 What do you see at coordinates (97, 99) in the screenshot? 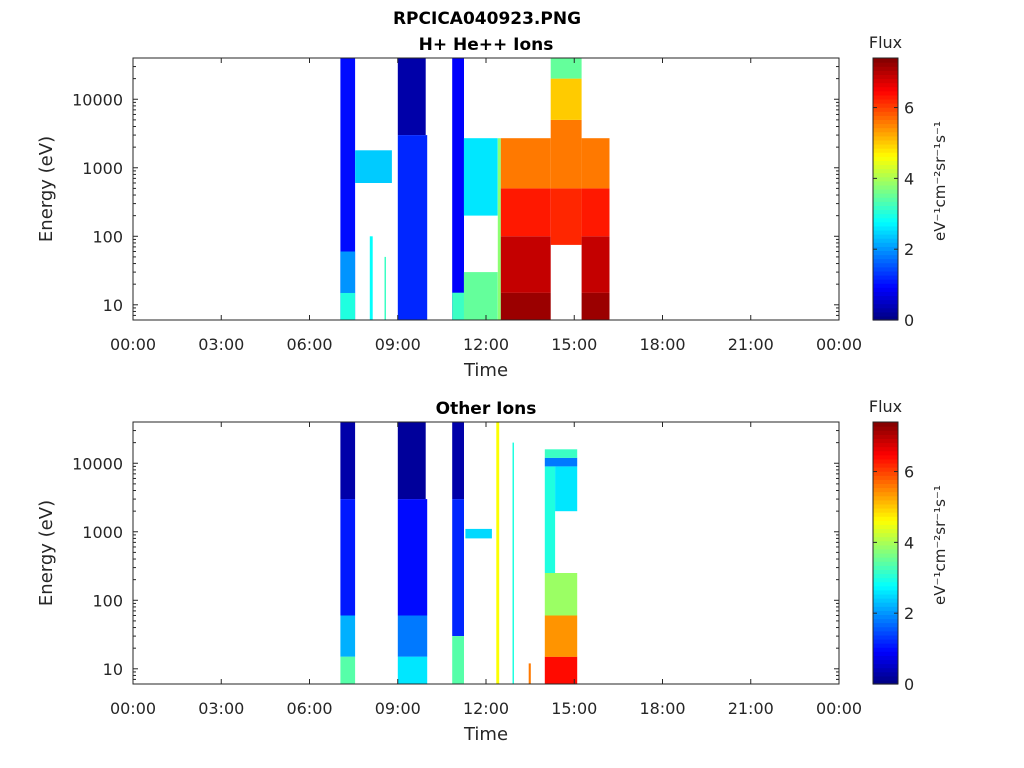
I see `y-tick-label: 10000` at bounding box center [97, 99].